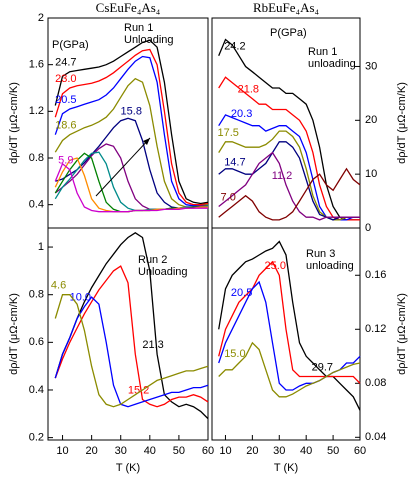 This screenshot has width=415, height=479. What do you see at coordinates (275, 266) in the screenshot?
I see `series-label: 25.0` at bounding box center [275, 266].